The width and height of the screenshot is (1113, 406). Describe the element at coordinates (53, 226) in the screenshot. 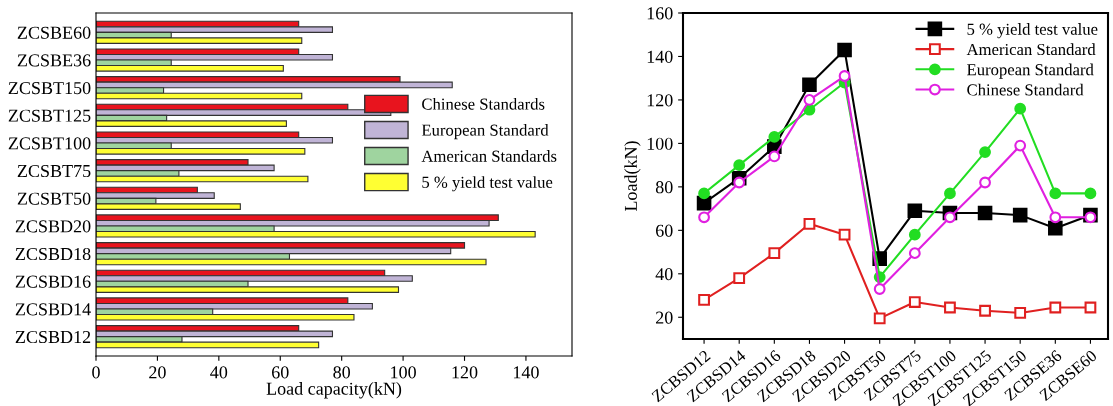

I see `y-tick-label: ZCSBD20` at that location.